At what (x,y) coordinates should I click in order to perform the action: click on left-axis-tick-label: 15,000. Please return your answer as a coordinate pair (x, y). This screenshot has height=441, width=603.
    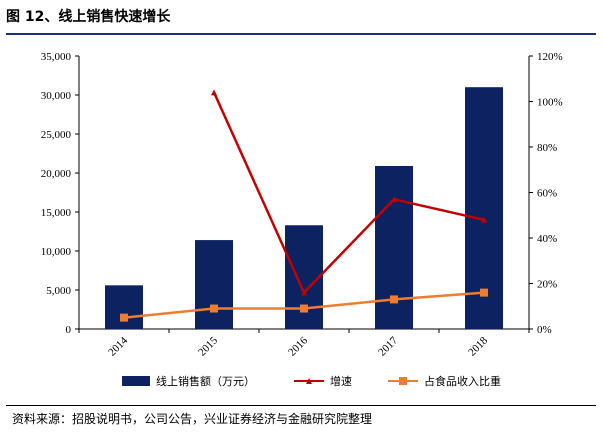
    Looking at the image, I should click on (56, 213).